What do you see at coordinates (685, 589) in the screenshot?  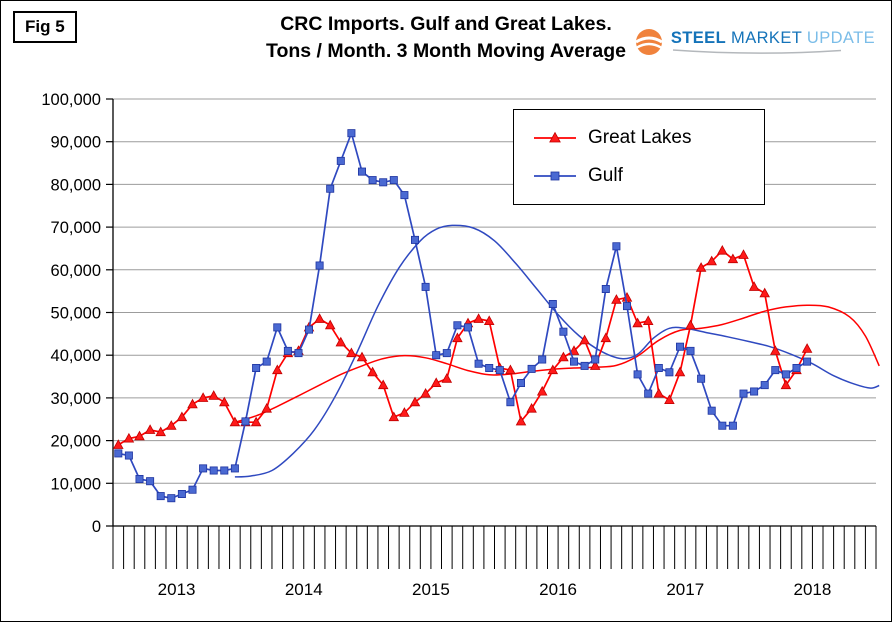 I see `svg-text: 2017` at bounding box center [685, 589].